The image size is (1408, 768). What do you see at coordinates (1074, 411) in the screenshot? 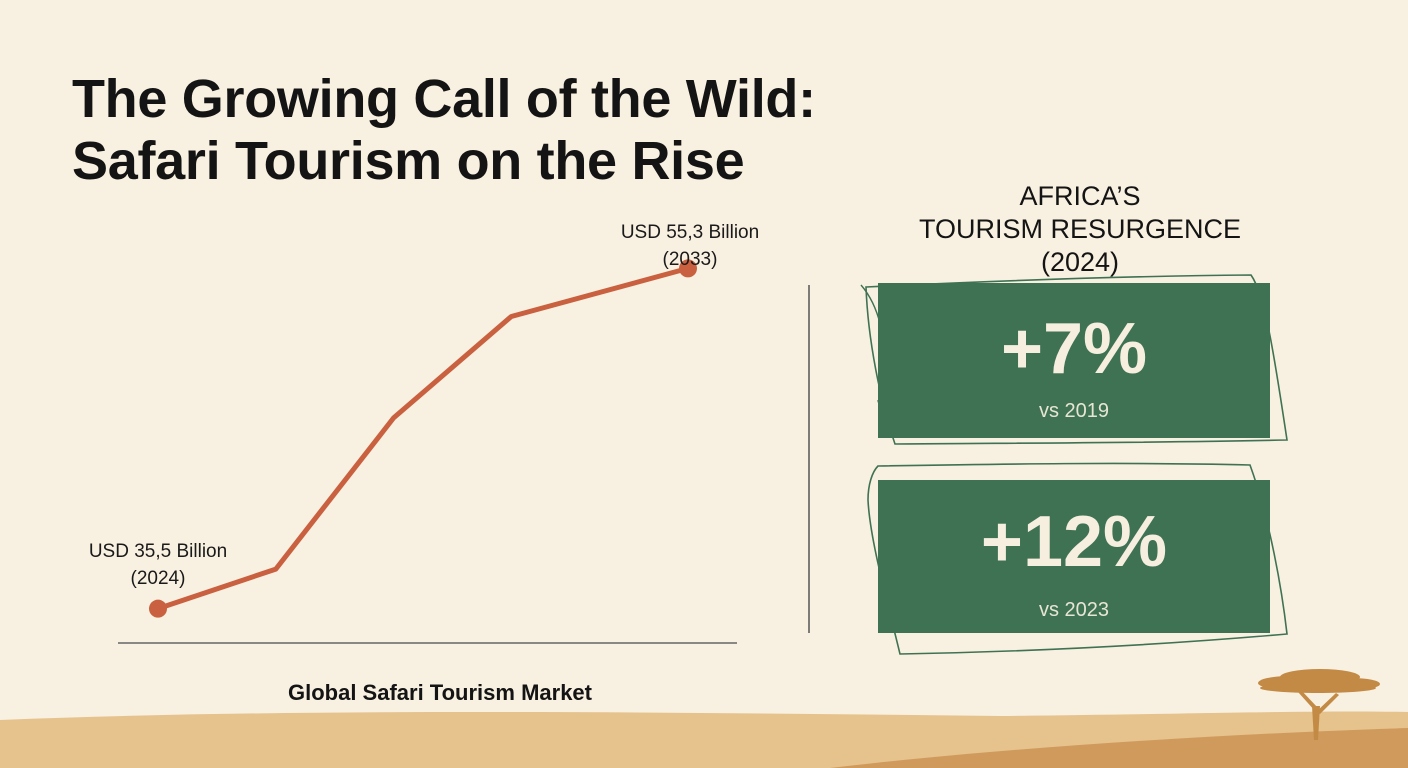
I see `stat-caption: vs 2019` at bounding box center [1074, 411].